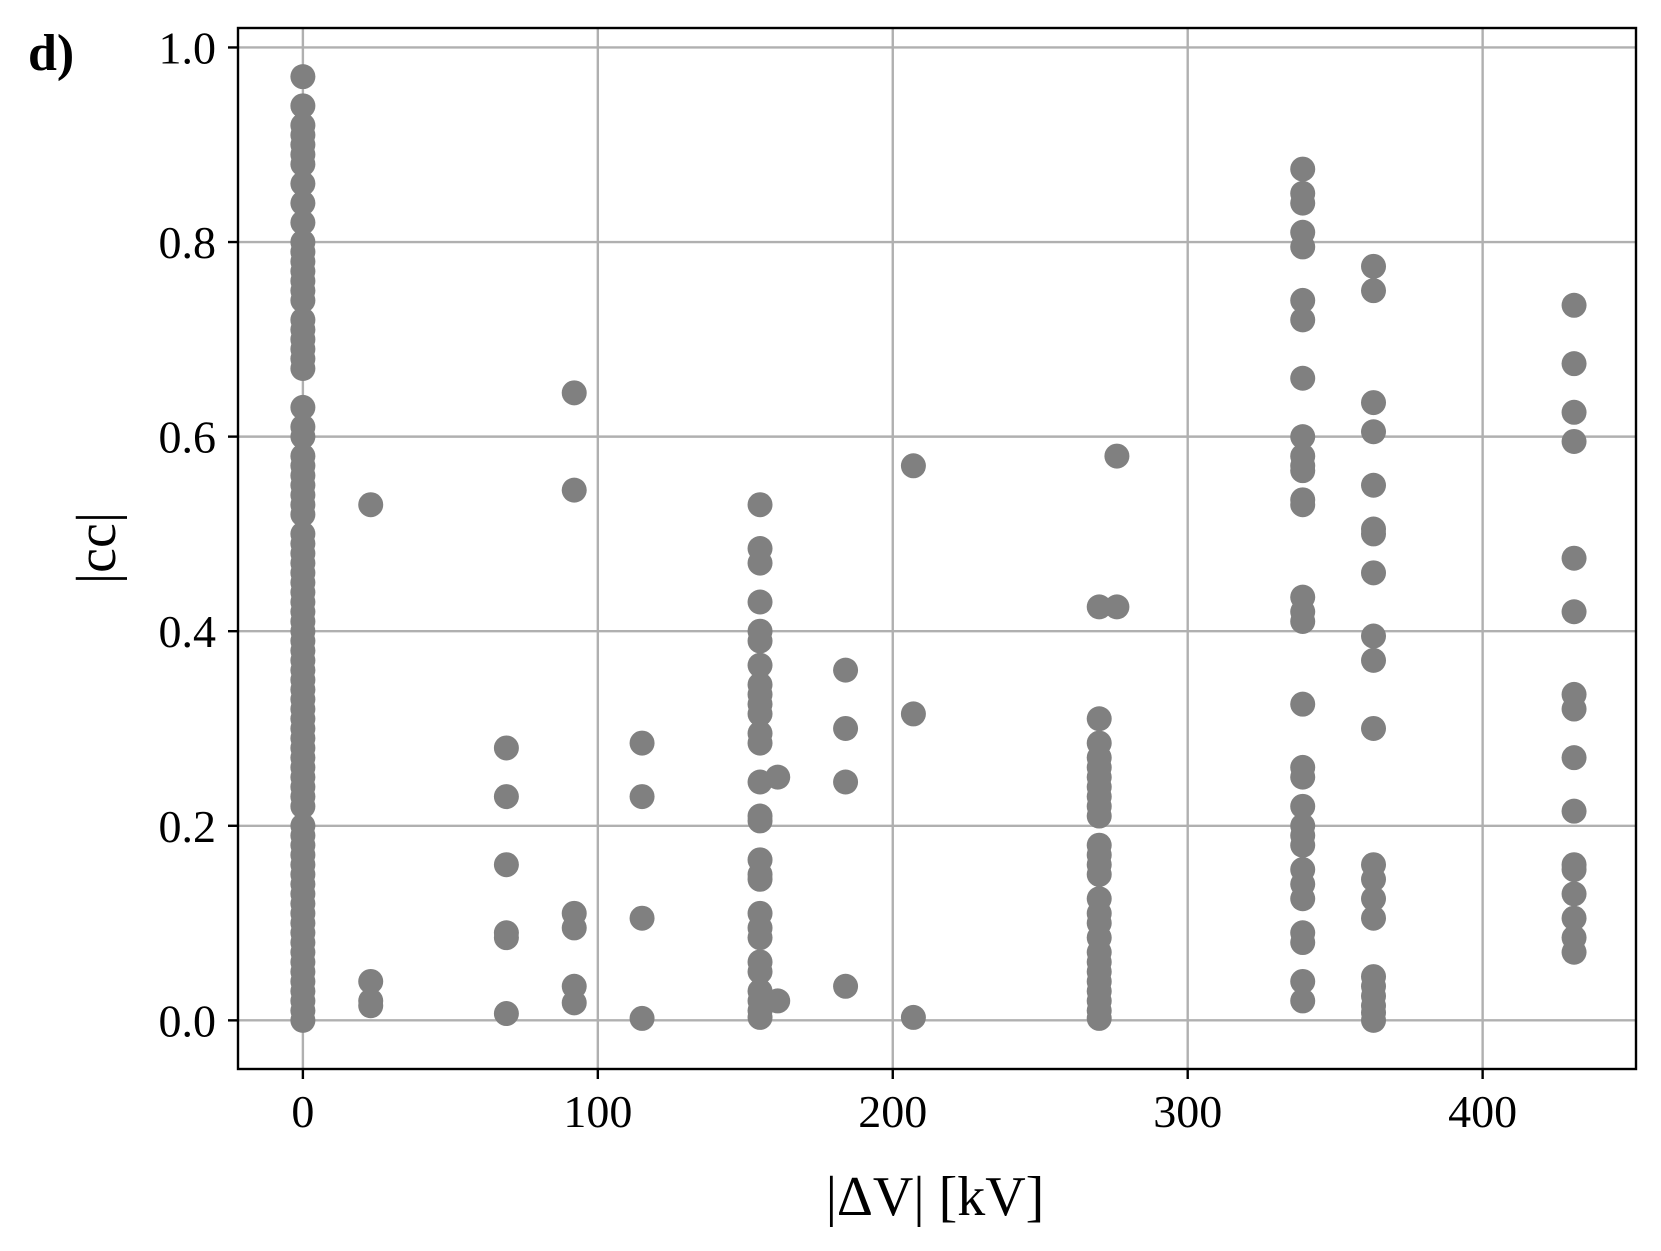 This screenshot has height=1251, width=1661. What do you see at coordinates (188, 242) in the screenshot?
I see `y-tick-label: 0.8` at bounding box center [188, 242].